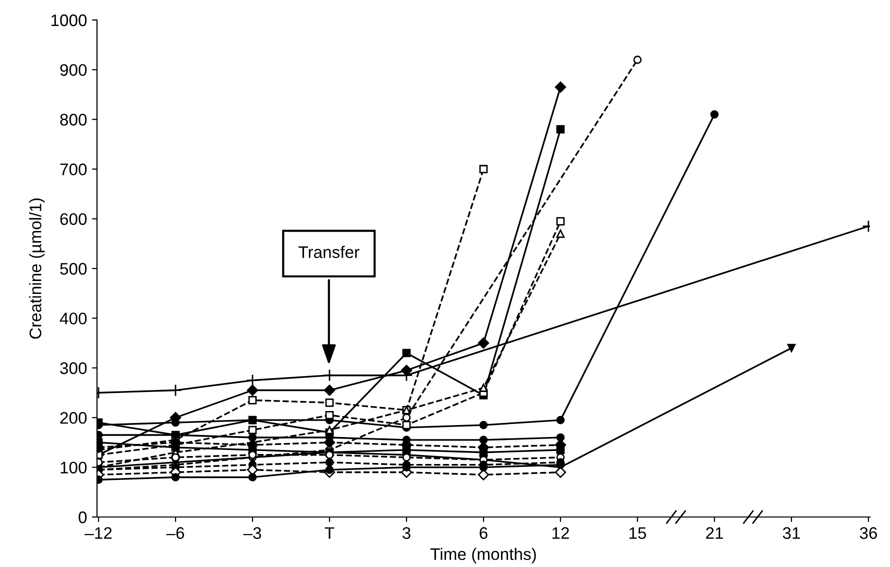 This screenshot has height=567, width=890. What do you see at coordinates (329, 252) in the screenshot?
I see `annotation: Transfer` at bounding box center [329, 252].